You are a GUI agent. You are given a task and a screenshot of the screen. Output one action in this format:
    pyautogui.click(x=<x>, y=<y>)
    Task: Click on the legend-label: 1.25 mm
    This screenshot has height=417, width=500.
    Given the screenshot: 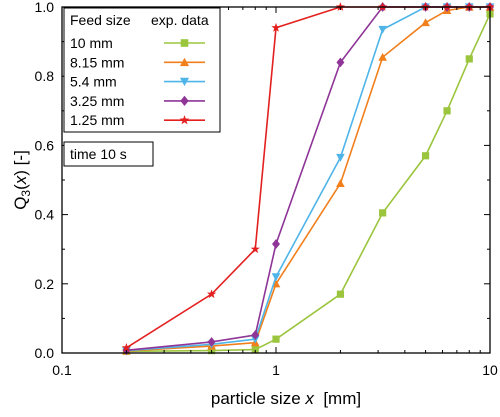 What is the action you would take?
    pyautogui.click(x=97, y=120)
    